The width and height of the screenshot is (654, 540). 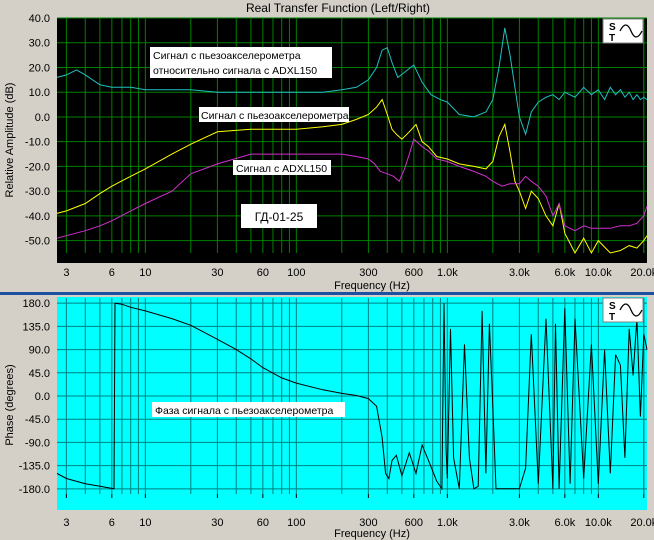 I want to click on phase-y-axis-title: Phase (degrees), so click(x=10, y=404).